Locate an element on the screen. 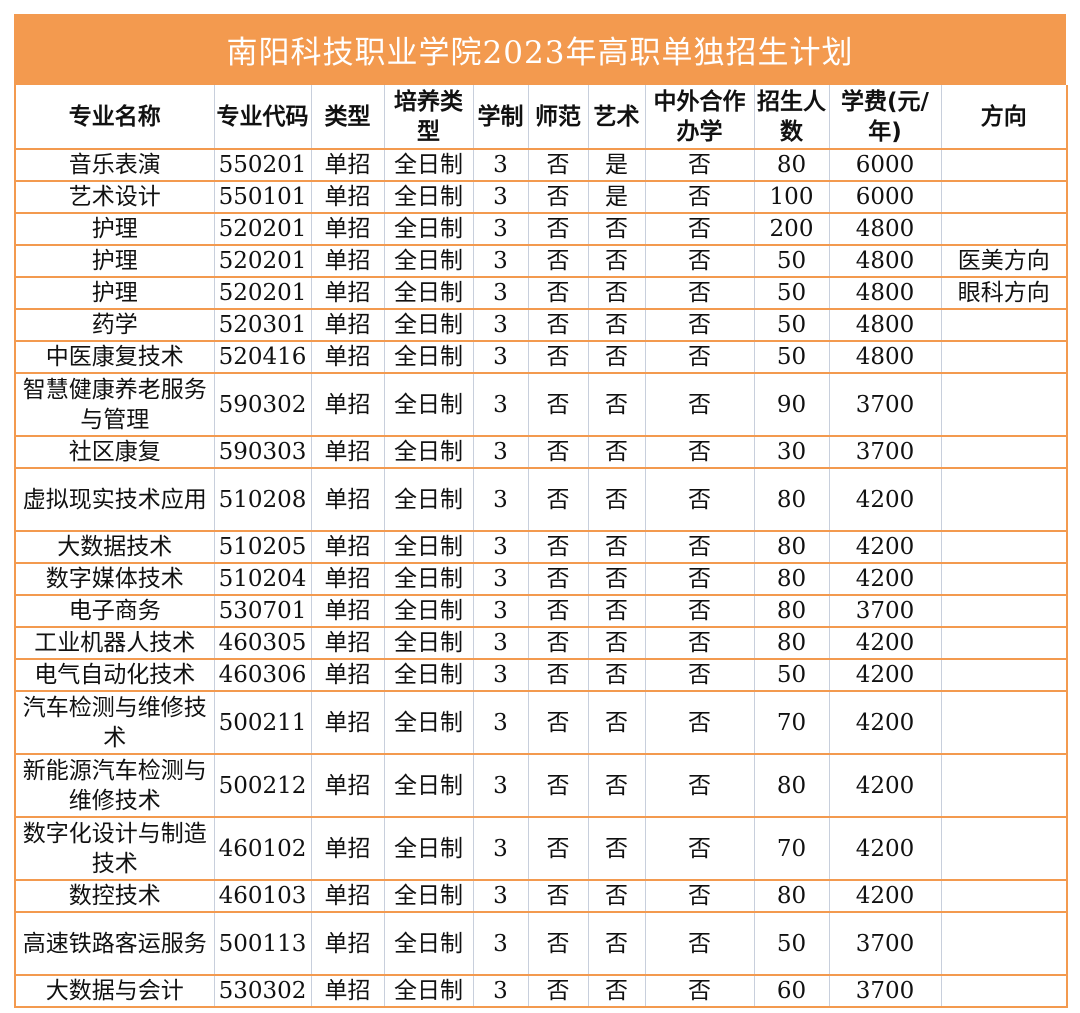 This screenshot has width=1080, height=1013. column-header-art: 艺术 is located at coordinates (616, 117).